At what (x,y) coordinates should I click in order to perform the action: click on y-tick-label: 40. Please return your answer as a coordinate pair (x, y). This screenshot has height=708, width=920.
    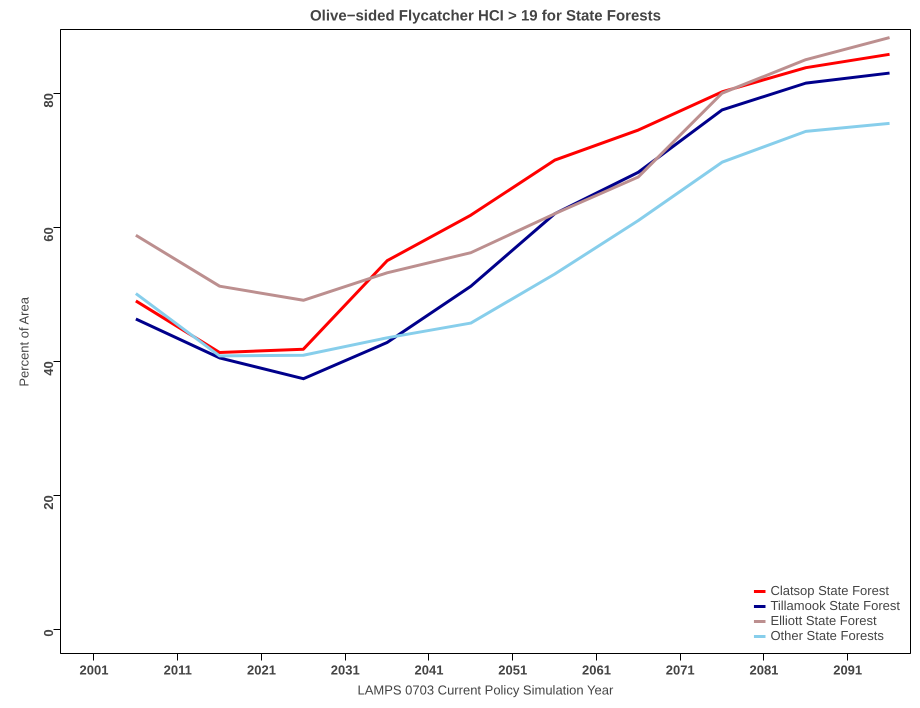
    Looking at the image, I should click on (48, 368).